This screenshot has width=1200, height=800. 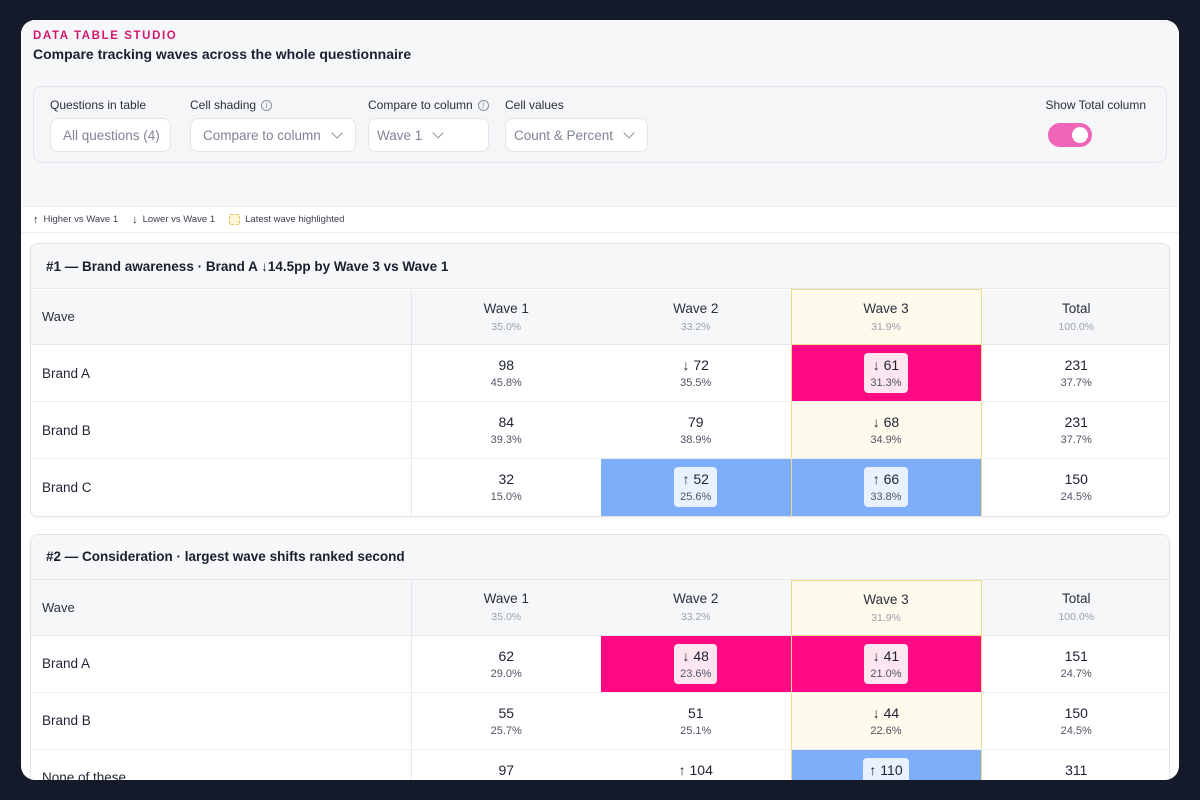 I want to click on values-label: Cell values, so click(x=534, y=105).